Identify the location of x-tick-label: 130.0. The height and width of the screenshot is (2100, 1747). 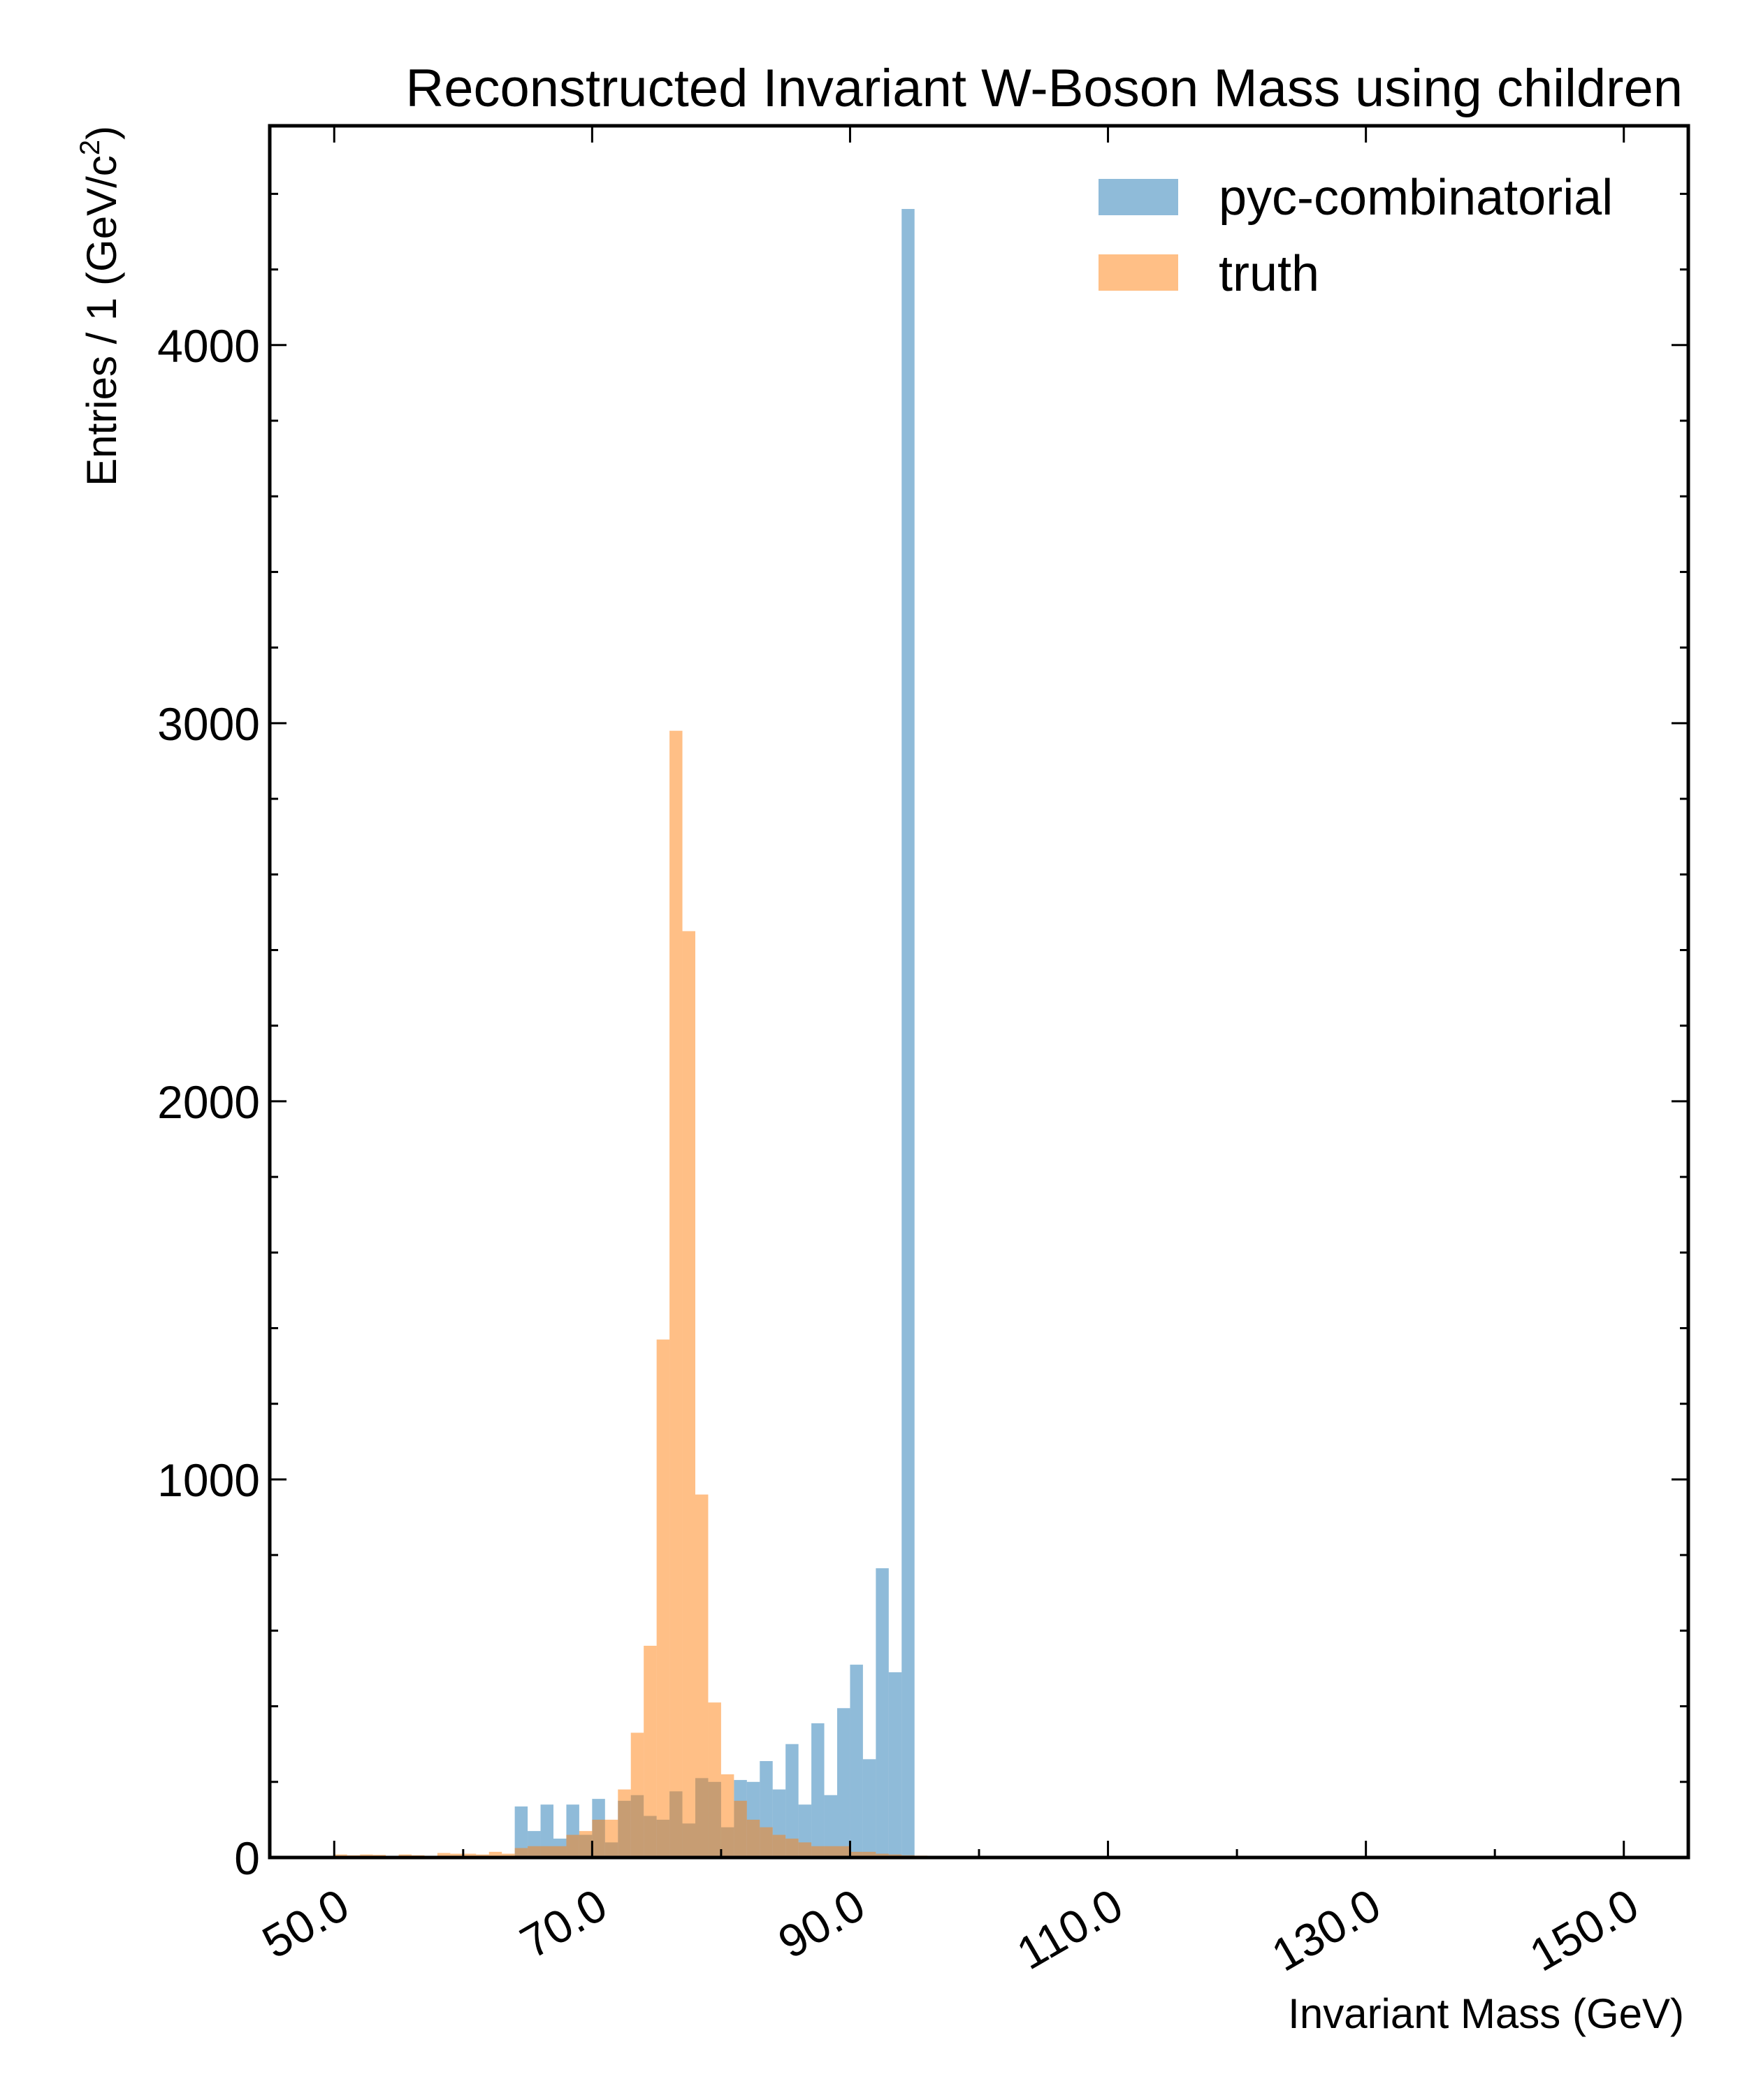
(1326, 1930).